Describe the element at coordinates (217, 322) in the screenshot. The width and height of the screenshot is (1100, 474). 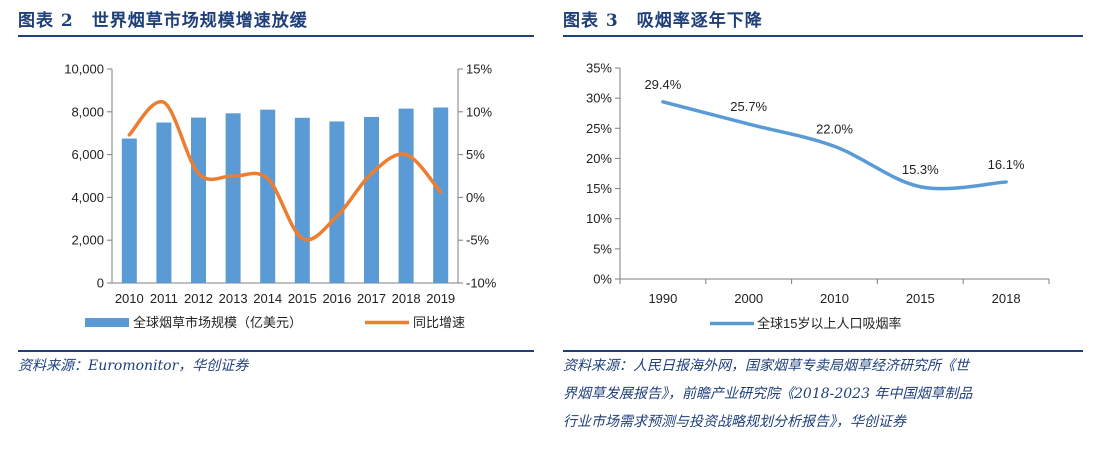
I see `legend-bar-label: 全球烟草市场规模（亿美元）` at that location.